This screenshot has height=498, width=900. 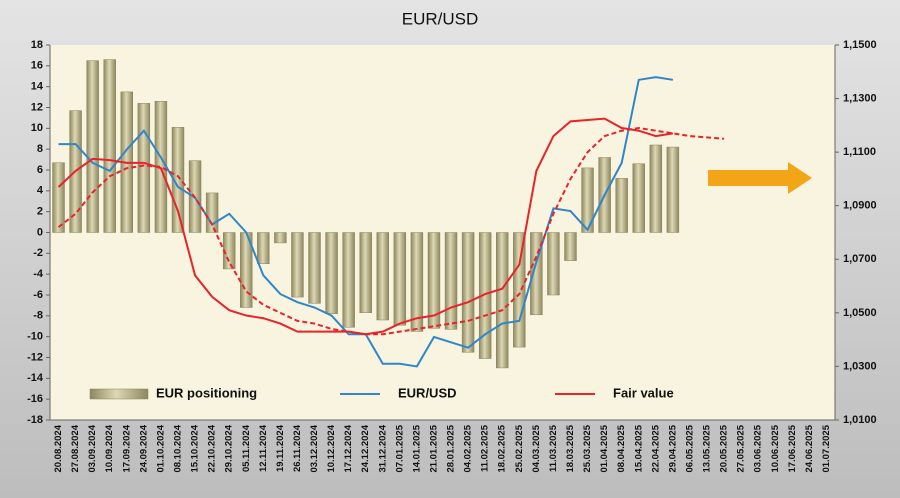 What do you see at coordinates (35, 337) in the screenshot?
I see `y-tick-label: -10` at bounding box center [35, 337].